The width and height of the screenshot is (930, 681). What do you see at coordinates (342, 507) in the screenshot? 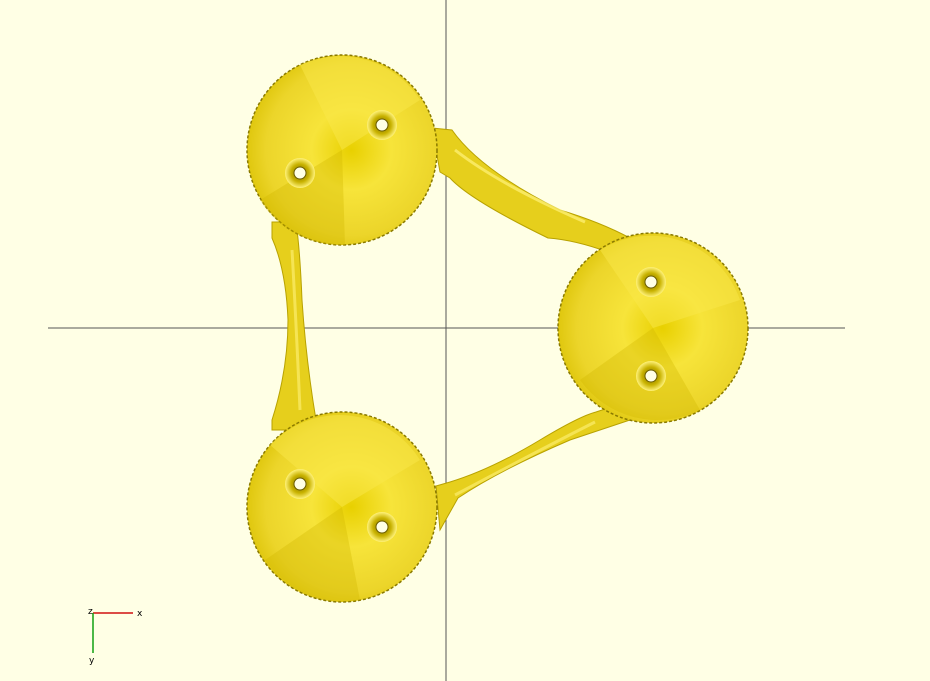
I see `hub-bottom-left` at bounding box center [342, 507].